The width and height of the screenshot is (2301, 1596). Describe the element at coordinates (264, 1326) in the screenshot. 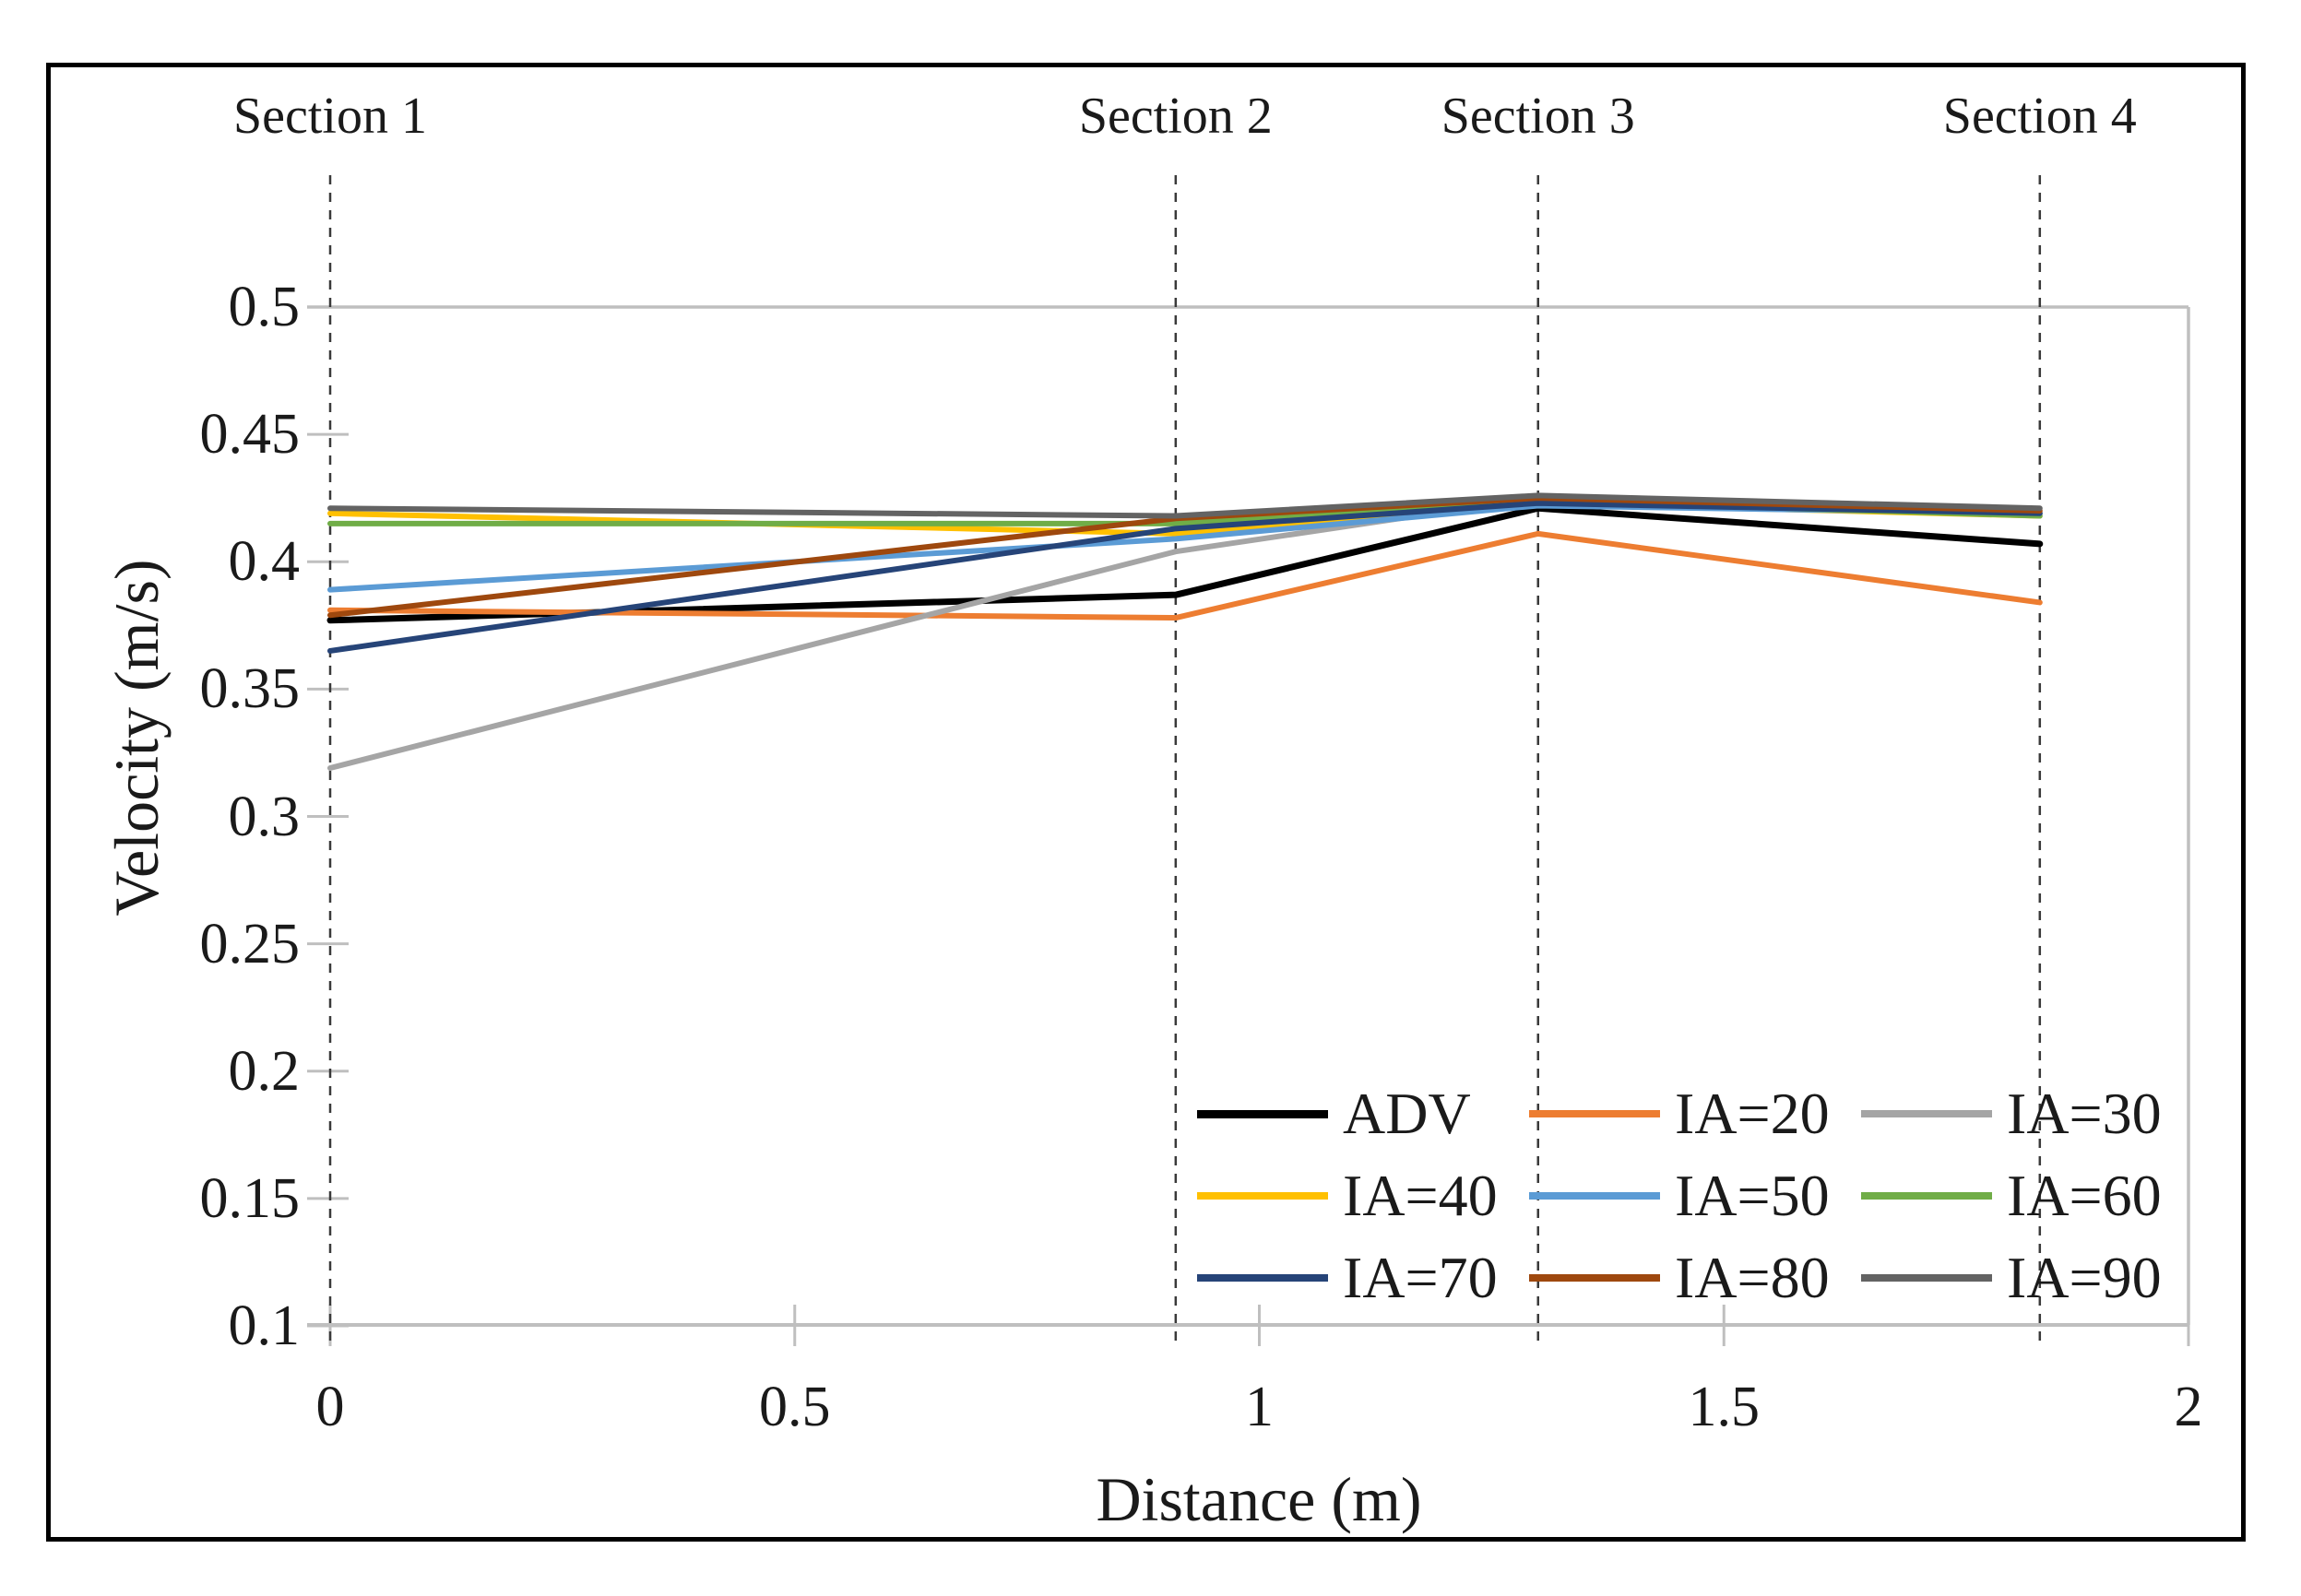

I see `y-tick-label: 0.1` at that location.